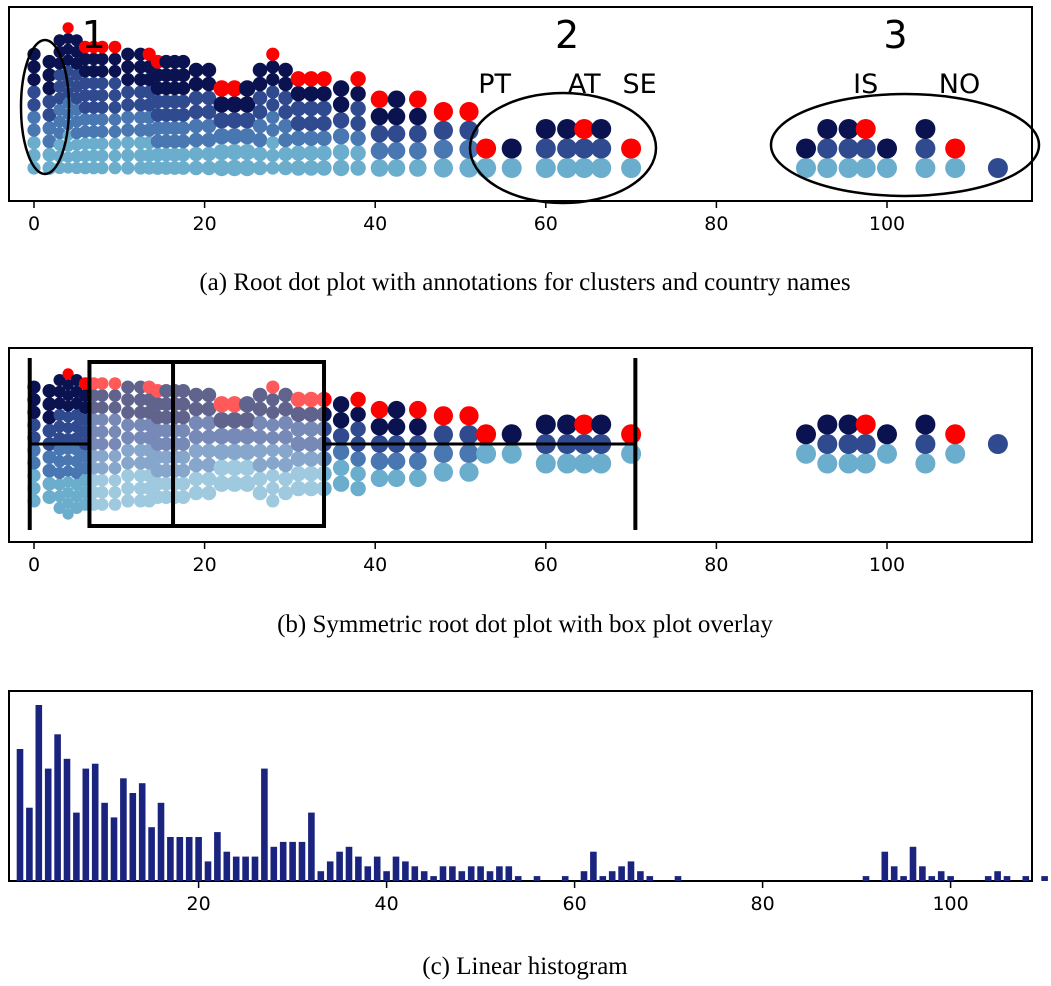  What do you see at coordinates (950, 904) in the screenshot?
I see `c-tick-label-4: 100` at bounding box center [950, 904].